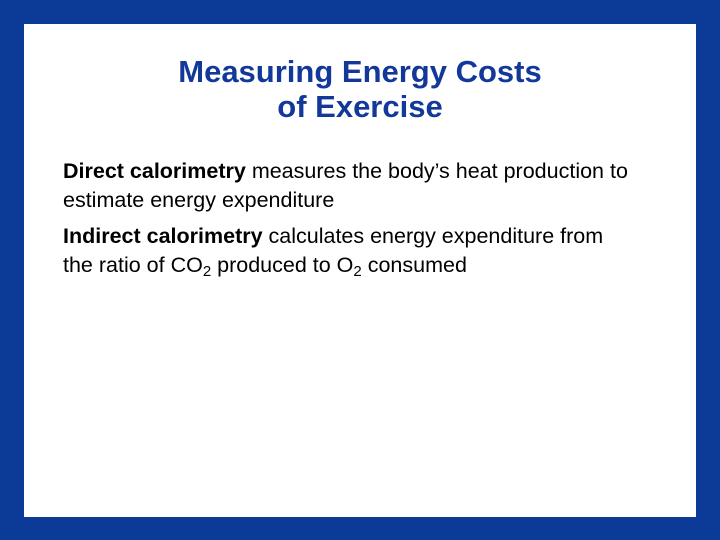 The image size is (720, 540). Describe the element at coordinates (360, 106) in the screenshot. I see `title-line: of Exercise` at that location.